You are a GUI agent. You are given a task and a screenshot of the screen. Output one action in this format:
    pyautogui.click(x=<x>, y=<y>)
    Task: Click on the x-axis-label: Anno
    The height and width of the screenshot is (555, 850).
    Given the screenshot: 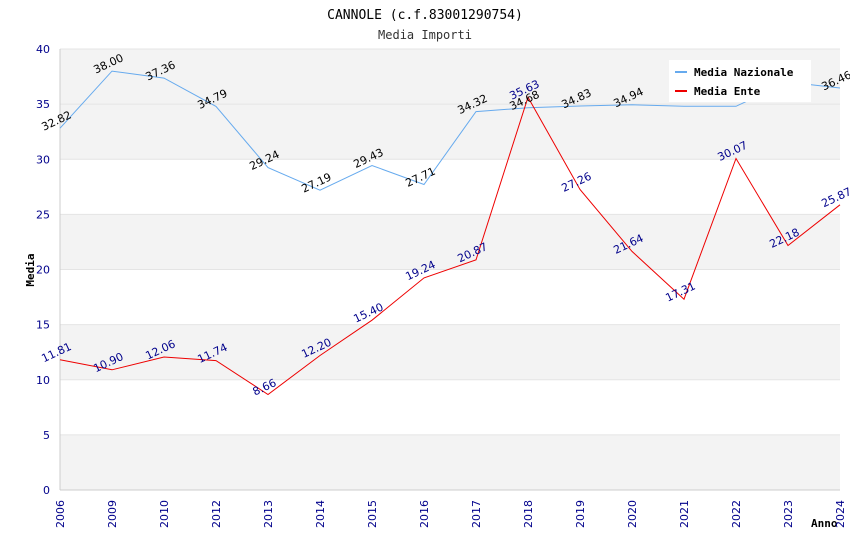 What is the action you would take?
    pyautogui.click(x=824, y=523)
    